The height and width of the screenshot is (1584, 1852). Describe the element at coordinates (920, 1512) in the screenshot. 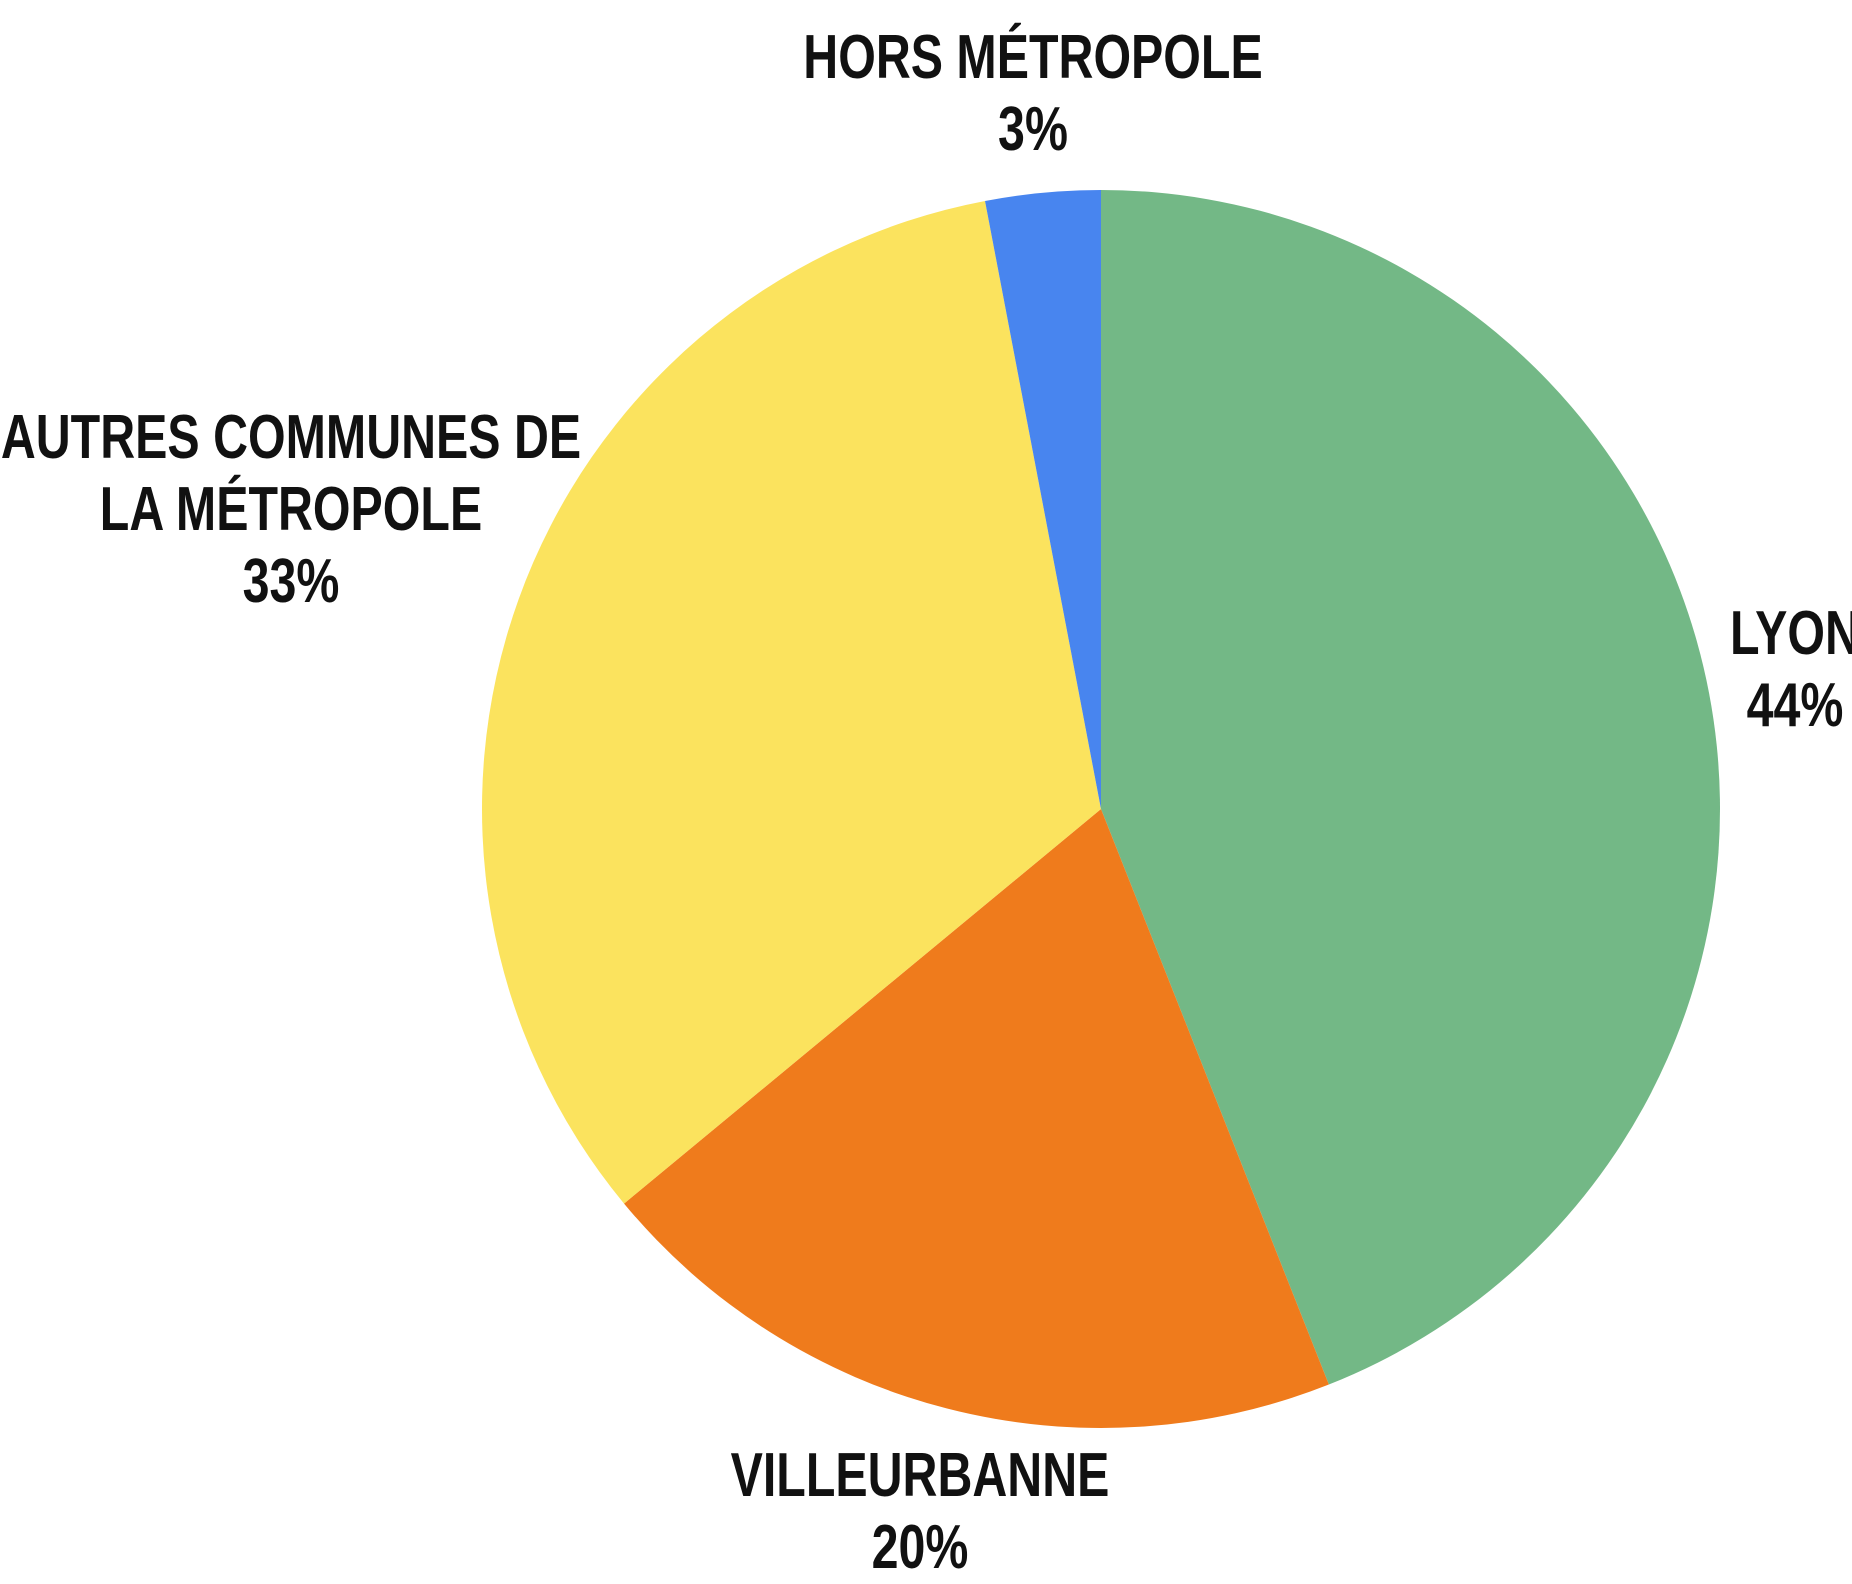

I see `slice-label: VILLEURBANNE 20%` at that location.